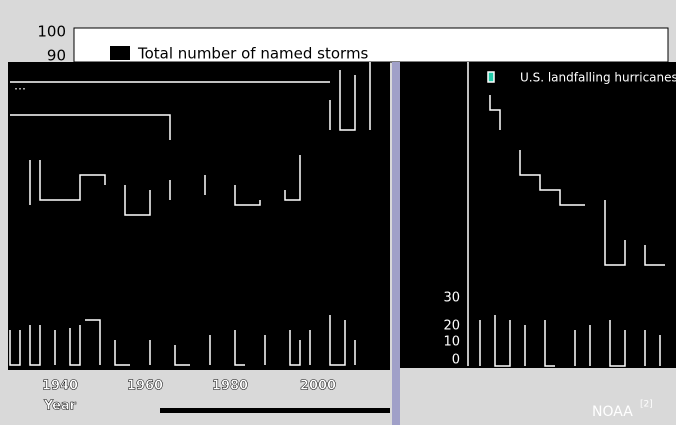 The height and width of the screenshot is (429, 676). I want to click on y-tick-label: 10, so click(451, 342).